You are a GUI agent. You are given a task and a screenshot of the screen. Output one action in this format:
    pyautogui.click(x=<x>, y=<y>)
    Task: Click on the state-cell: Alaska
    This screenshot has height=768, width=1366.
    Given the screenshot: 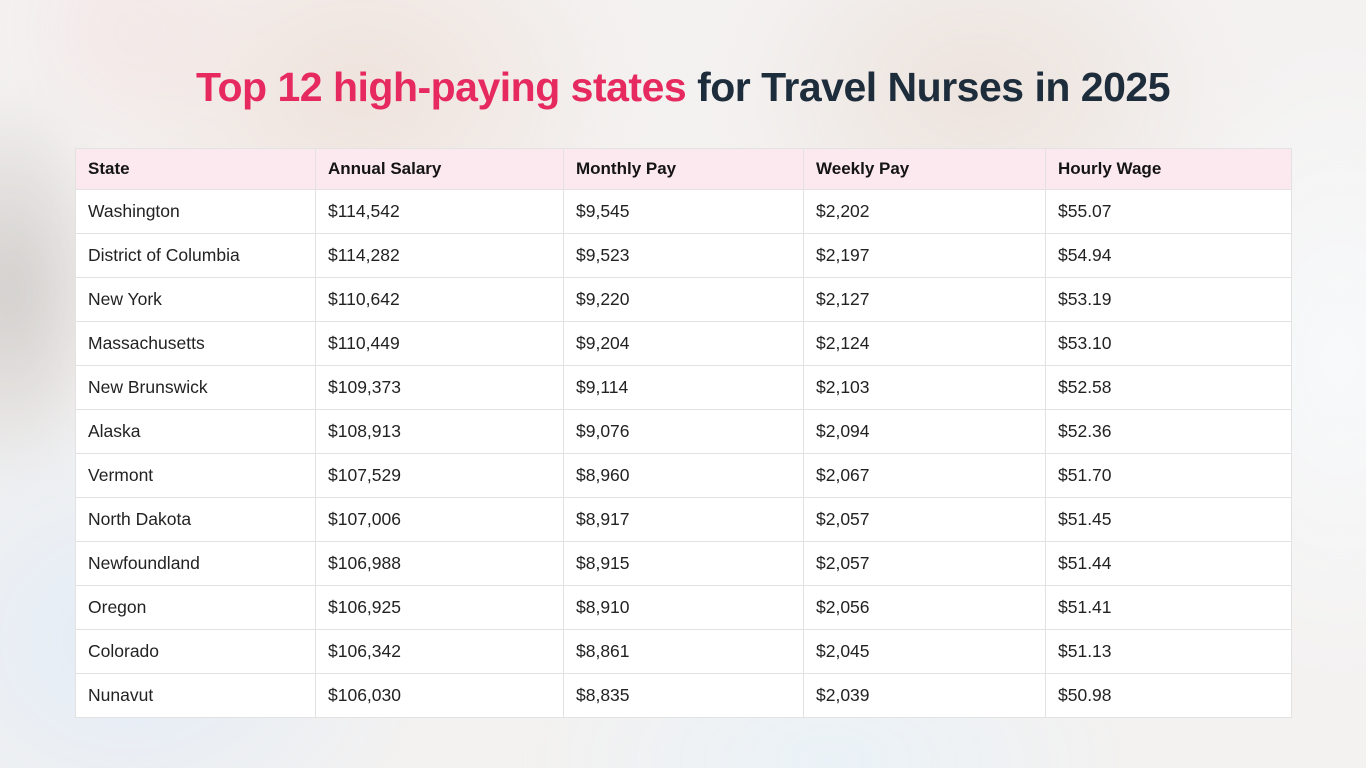 What is the action you would take?
    pyautogui.click(x=195, y=431)
    